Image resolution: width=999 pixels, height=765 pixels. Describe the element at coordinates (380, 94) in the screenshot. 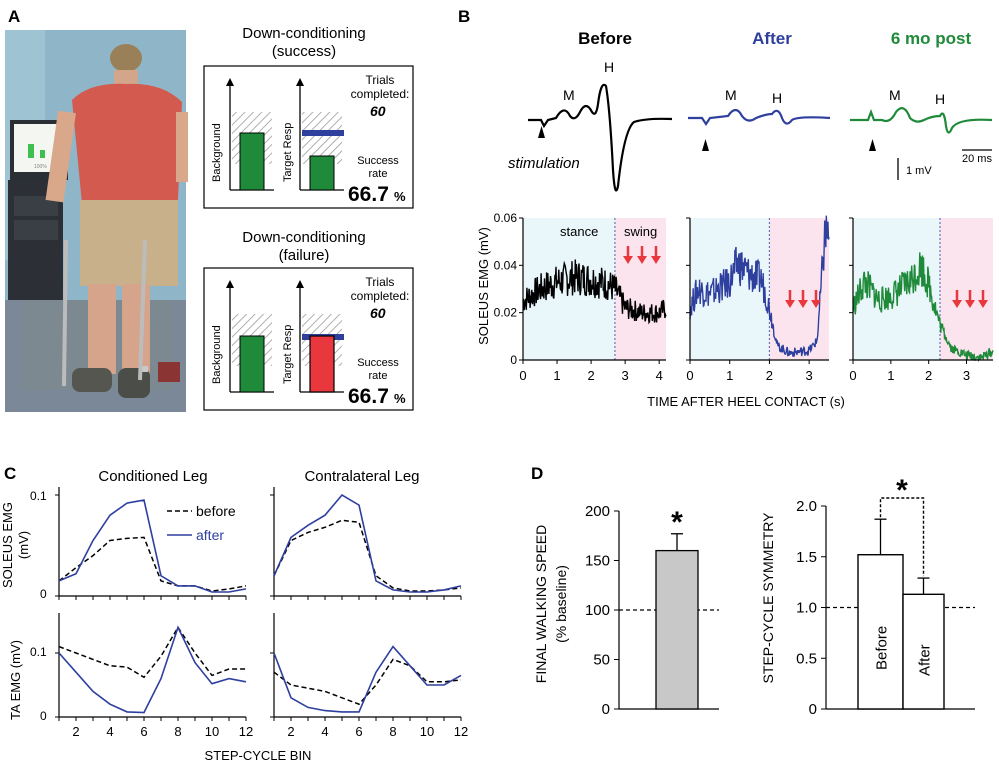

I see `success-trials-label-2: completed:` at that location.